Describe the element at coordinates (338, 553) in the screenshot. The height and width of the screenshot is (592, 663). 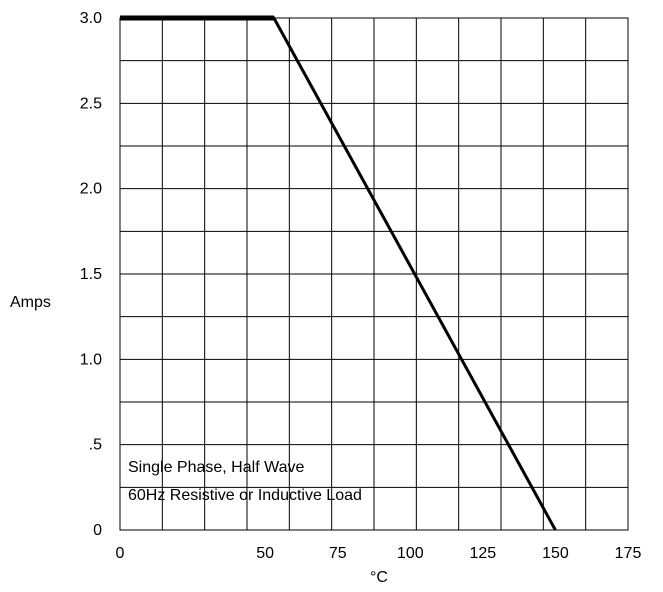
I see `x-tick-label: 75` at that location.